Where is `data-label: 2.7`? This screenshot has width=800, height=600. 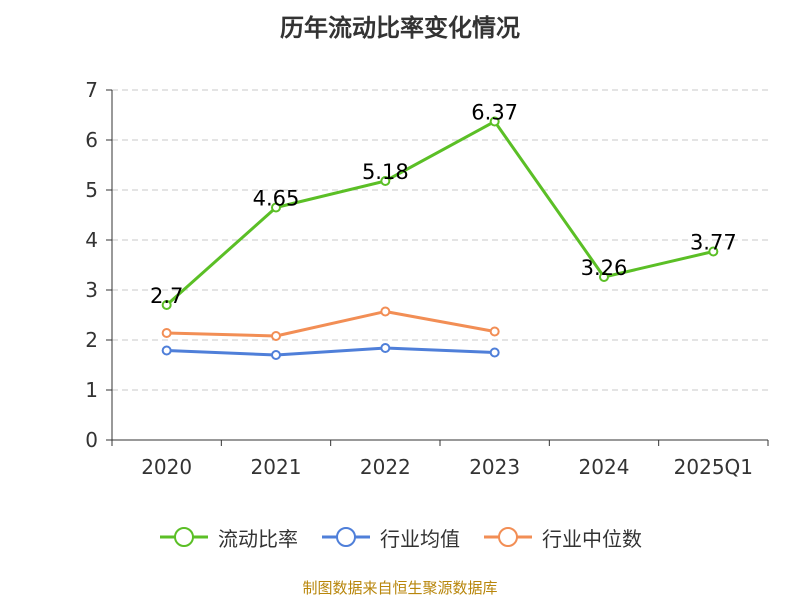
data-label: 2.7 is located at coordinates (166, 296).